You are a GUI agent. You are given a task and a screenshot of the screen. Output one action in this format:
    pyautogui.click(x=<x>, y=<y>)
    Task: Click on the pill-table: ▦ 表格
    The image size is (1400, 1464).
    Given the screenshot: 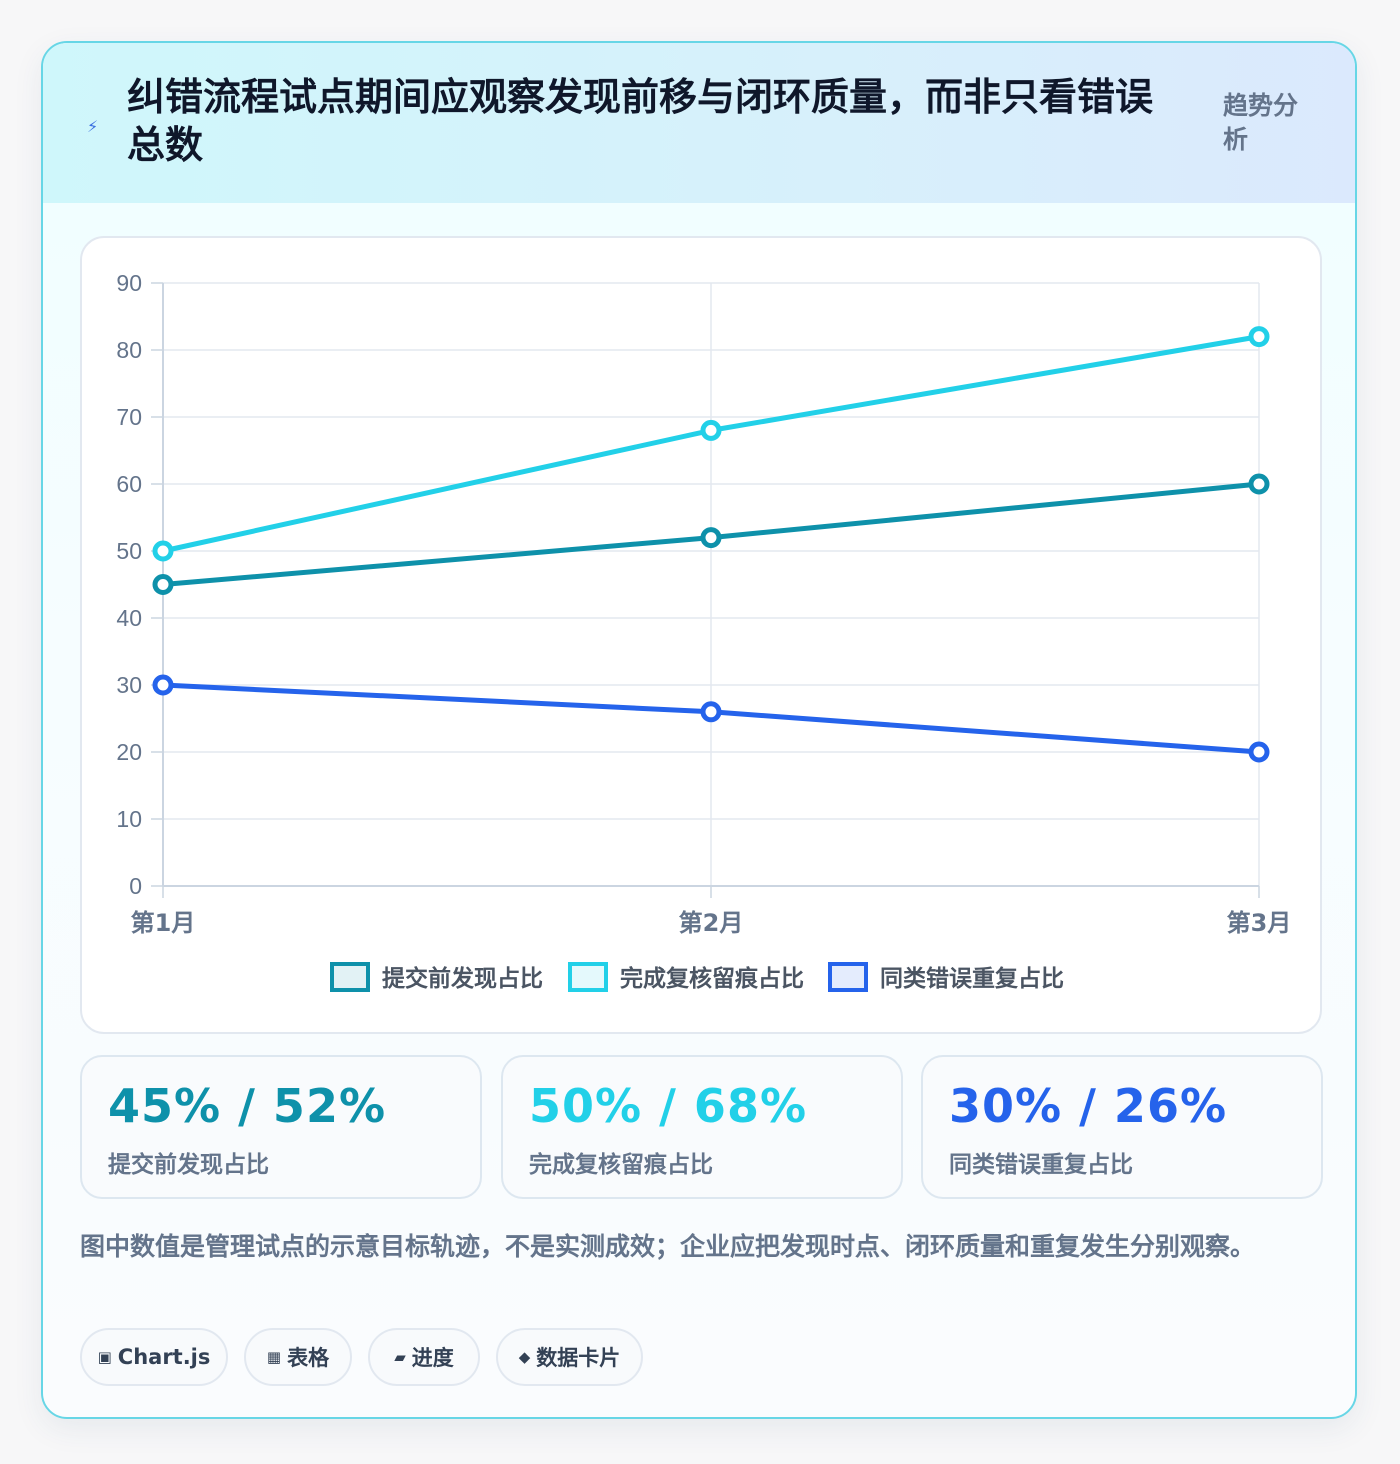 What is the action you would take?
    pyautogui.click(x=298, y=1357)
    